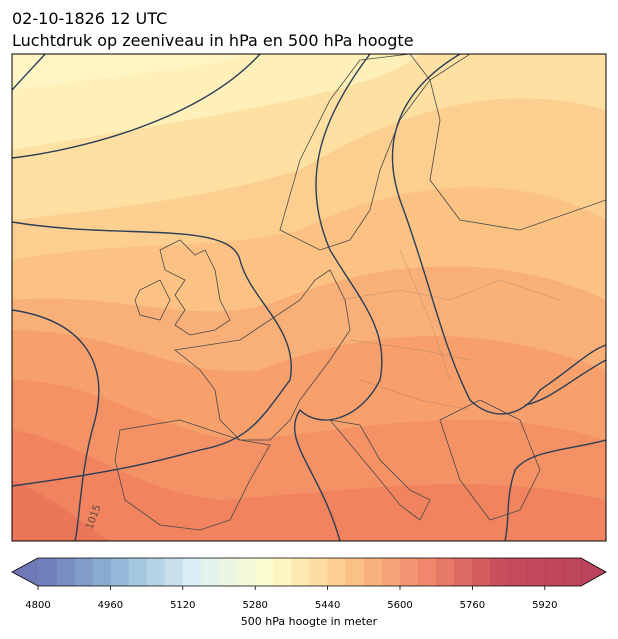 The height and width of the screenshot is (639, 618). What do you see at coordinates (327, 605) in the screenshot?
I see `colorbar-tick-label: 5440` at bounding box center [327, 605].